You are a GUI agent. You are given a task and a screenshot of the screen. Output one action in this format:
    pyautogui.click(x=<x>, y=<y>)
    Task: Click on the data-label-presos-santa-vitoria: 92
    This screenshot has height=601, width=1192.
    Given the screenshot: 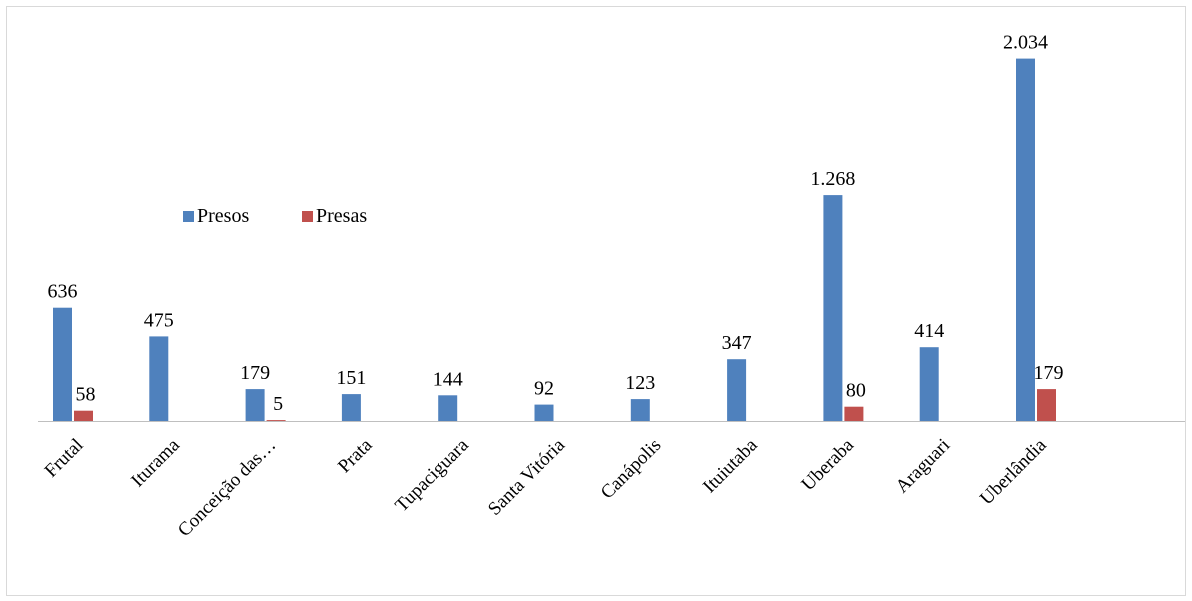 What is the action you would take?
    pyautogui.click(x=544, y=389)
    